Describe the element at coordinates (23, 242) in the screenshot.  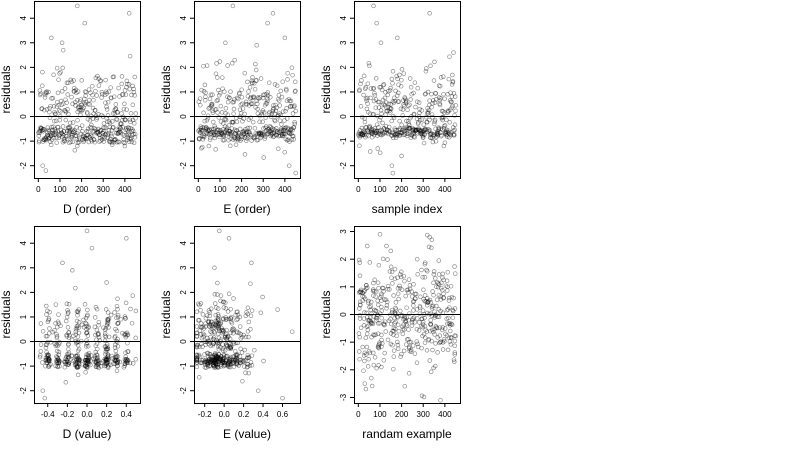
I see `y-tick-label: 4` at that location.